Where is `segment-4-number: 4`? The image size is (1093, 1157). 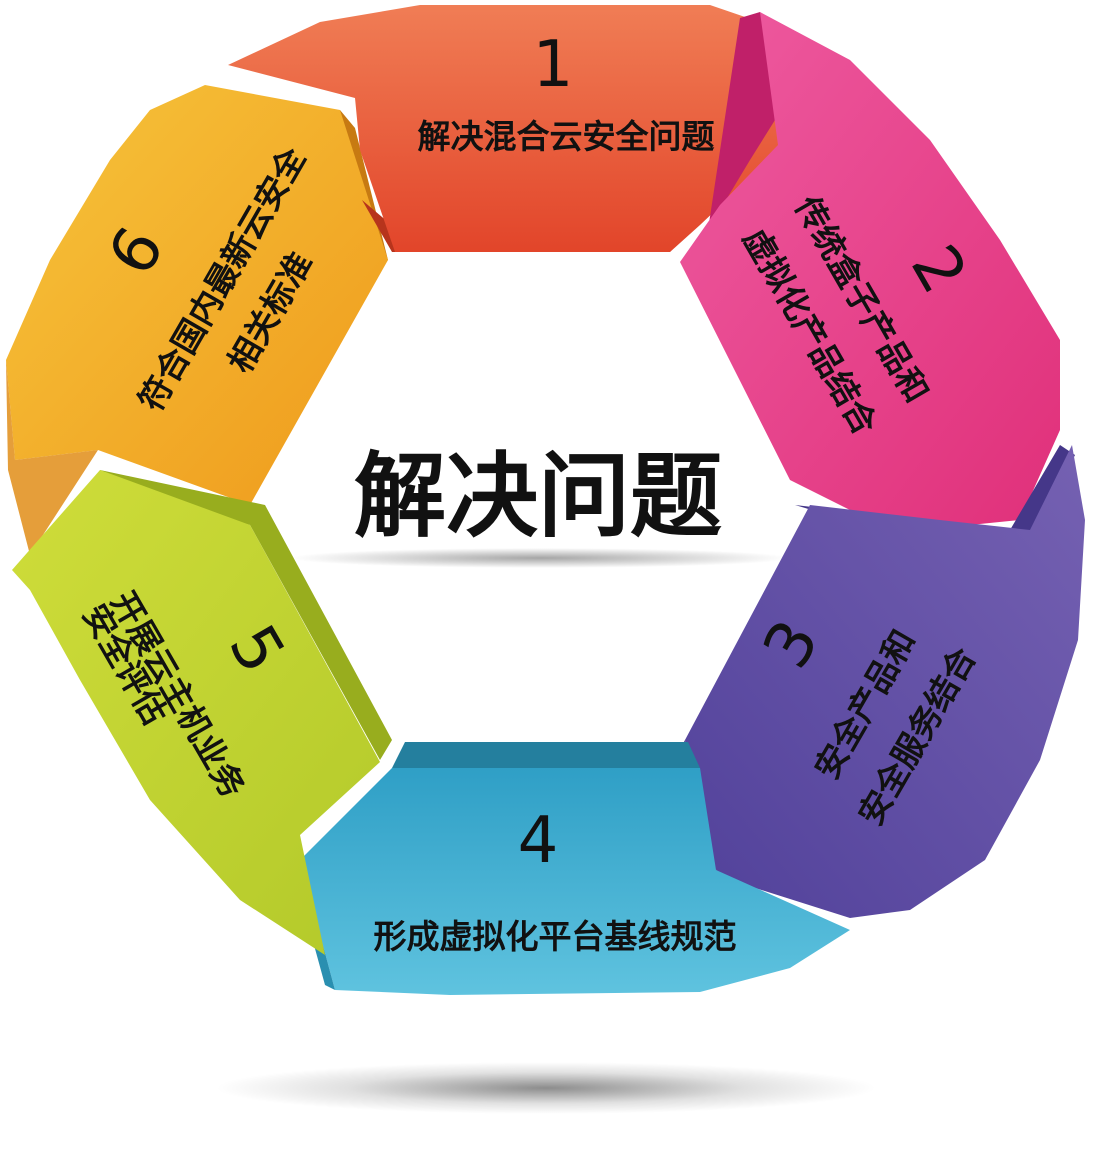
segment-4-number: 4 is located at coordinates (538, 841).